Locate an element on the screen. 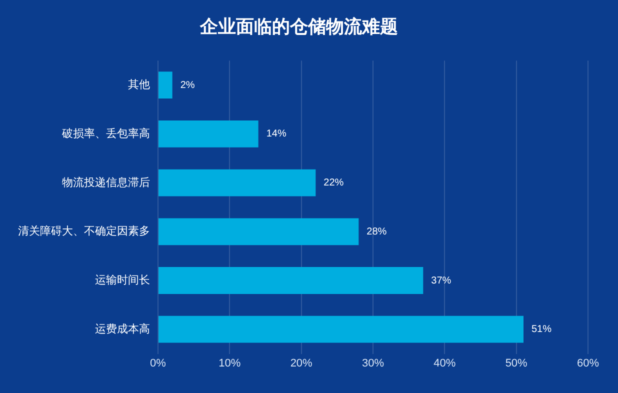 This screenshot has width=618, height=393. x-tick-label: 60% is located at coordinates (588, 363).